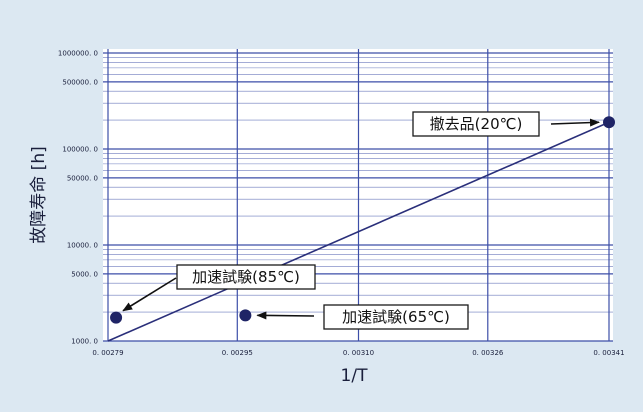 This screenshot has height=412, width=643. What do you see at coordinates (80, 82) in the screenshot?
I see `y-tick-label: 500000. 0` at bounding box center [80, 82].